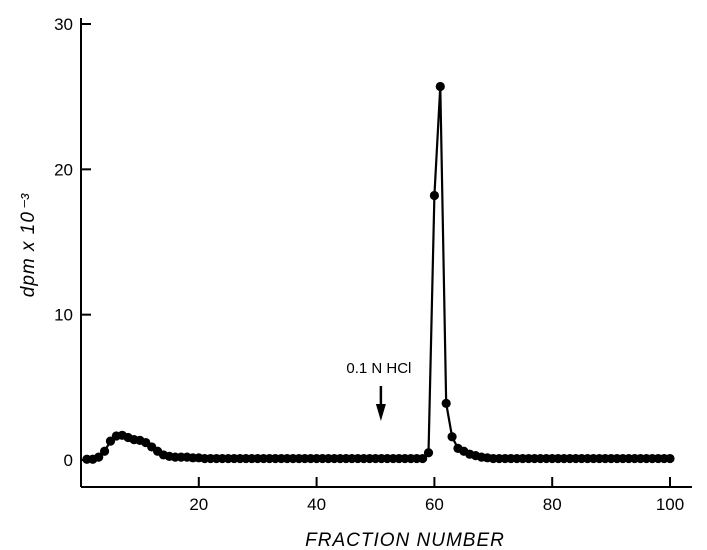 This screenshot has width=707, height=550. I want to click on x-tick-label: 100, so click(670, 504).